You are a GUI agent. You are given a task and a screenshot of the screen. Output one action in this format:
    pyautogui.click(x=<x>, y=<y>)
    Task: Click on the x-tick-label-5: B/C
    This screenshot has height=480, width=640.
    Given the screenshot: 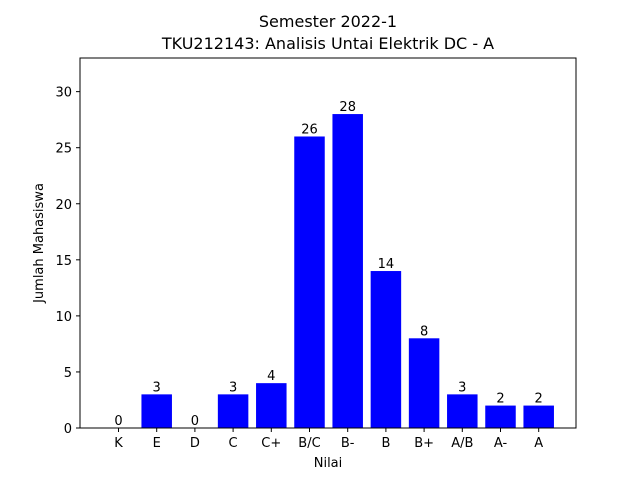 What is the action you would take?
    pyautogui.click(x=309, y=443)
    